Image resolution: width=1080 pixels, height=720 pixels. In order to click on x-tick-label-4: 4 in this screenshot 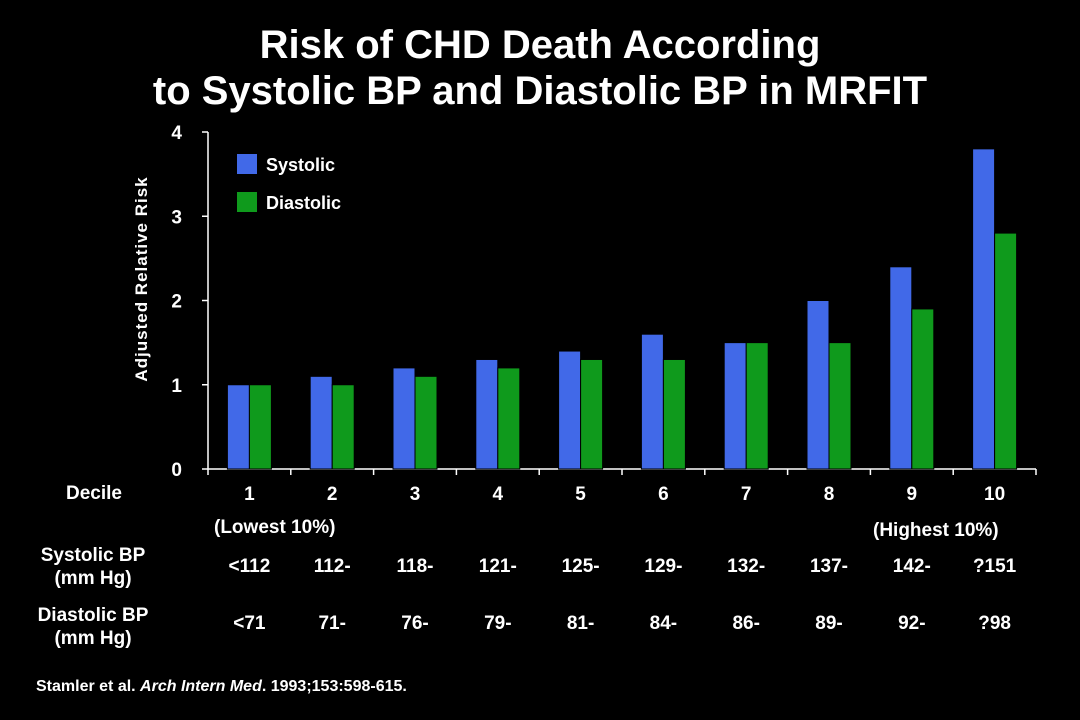, I will do `click(498, 494)`.